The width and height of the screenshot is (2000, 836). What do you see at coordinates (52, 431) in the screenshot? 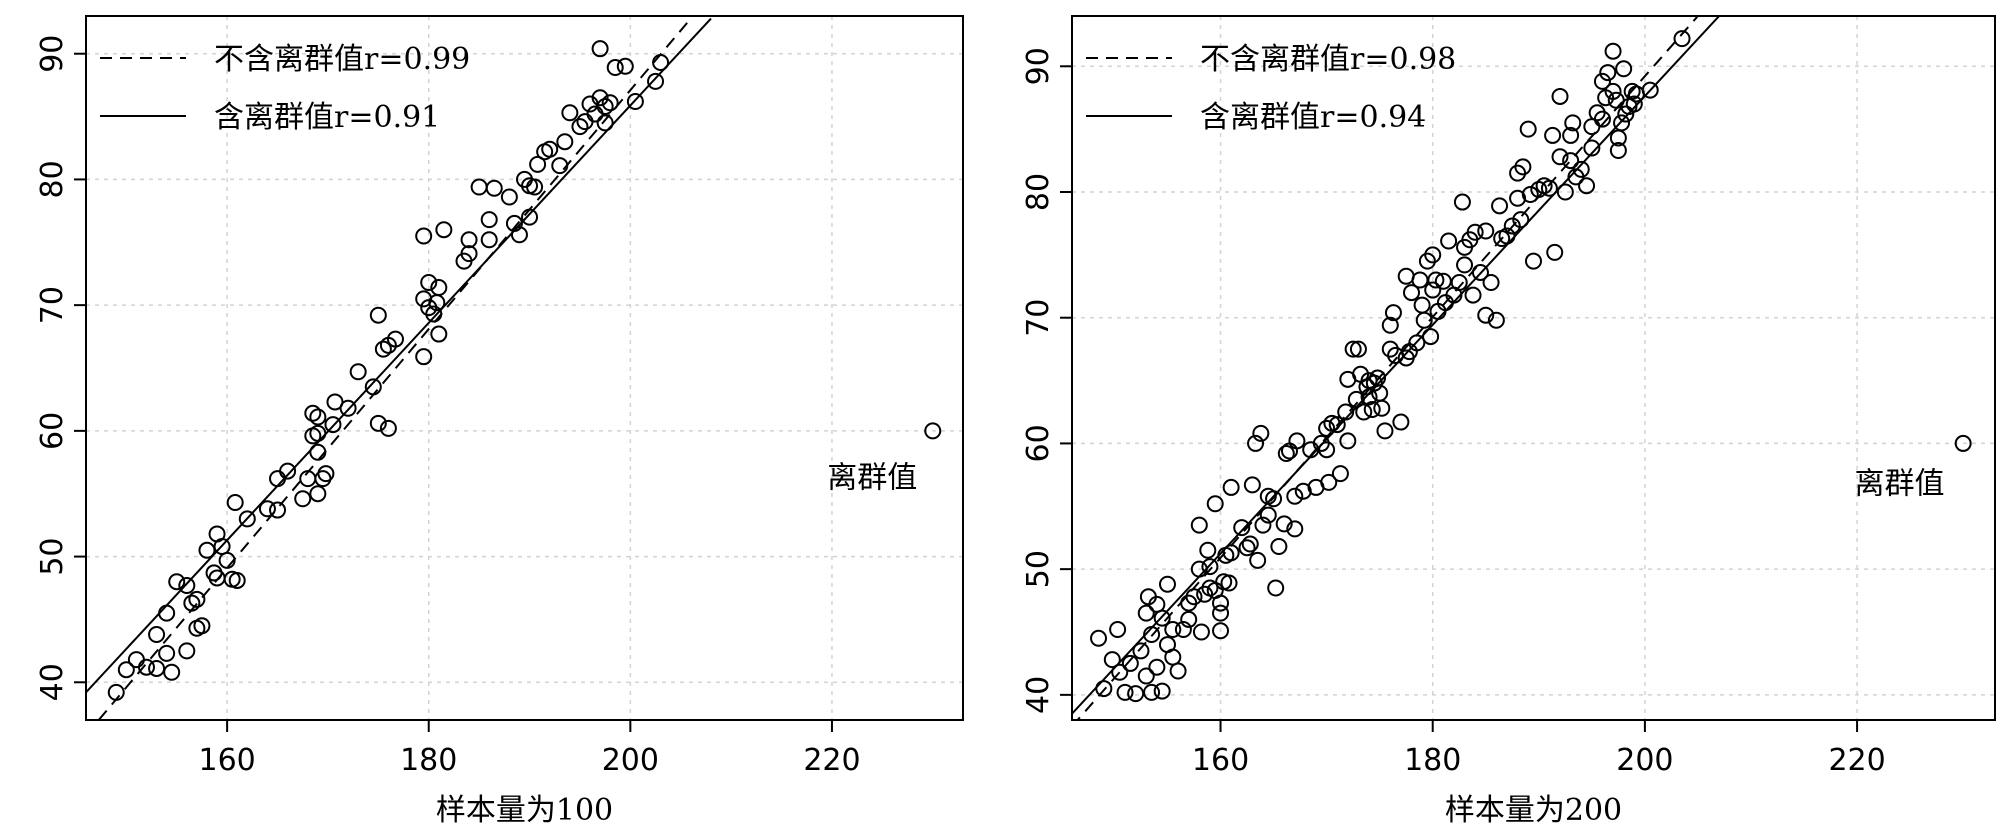
I see `y-tick-label: 60` at bounding box center [52, 431].